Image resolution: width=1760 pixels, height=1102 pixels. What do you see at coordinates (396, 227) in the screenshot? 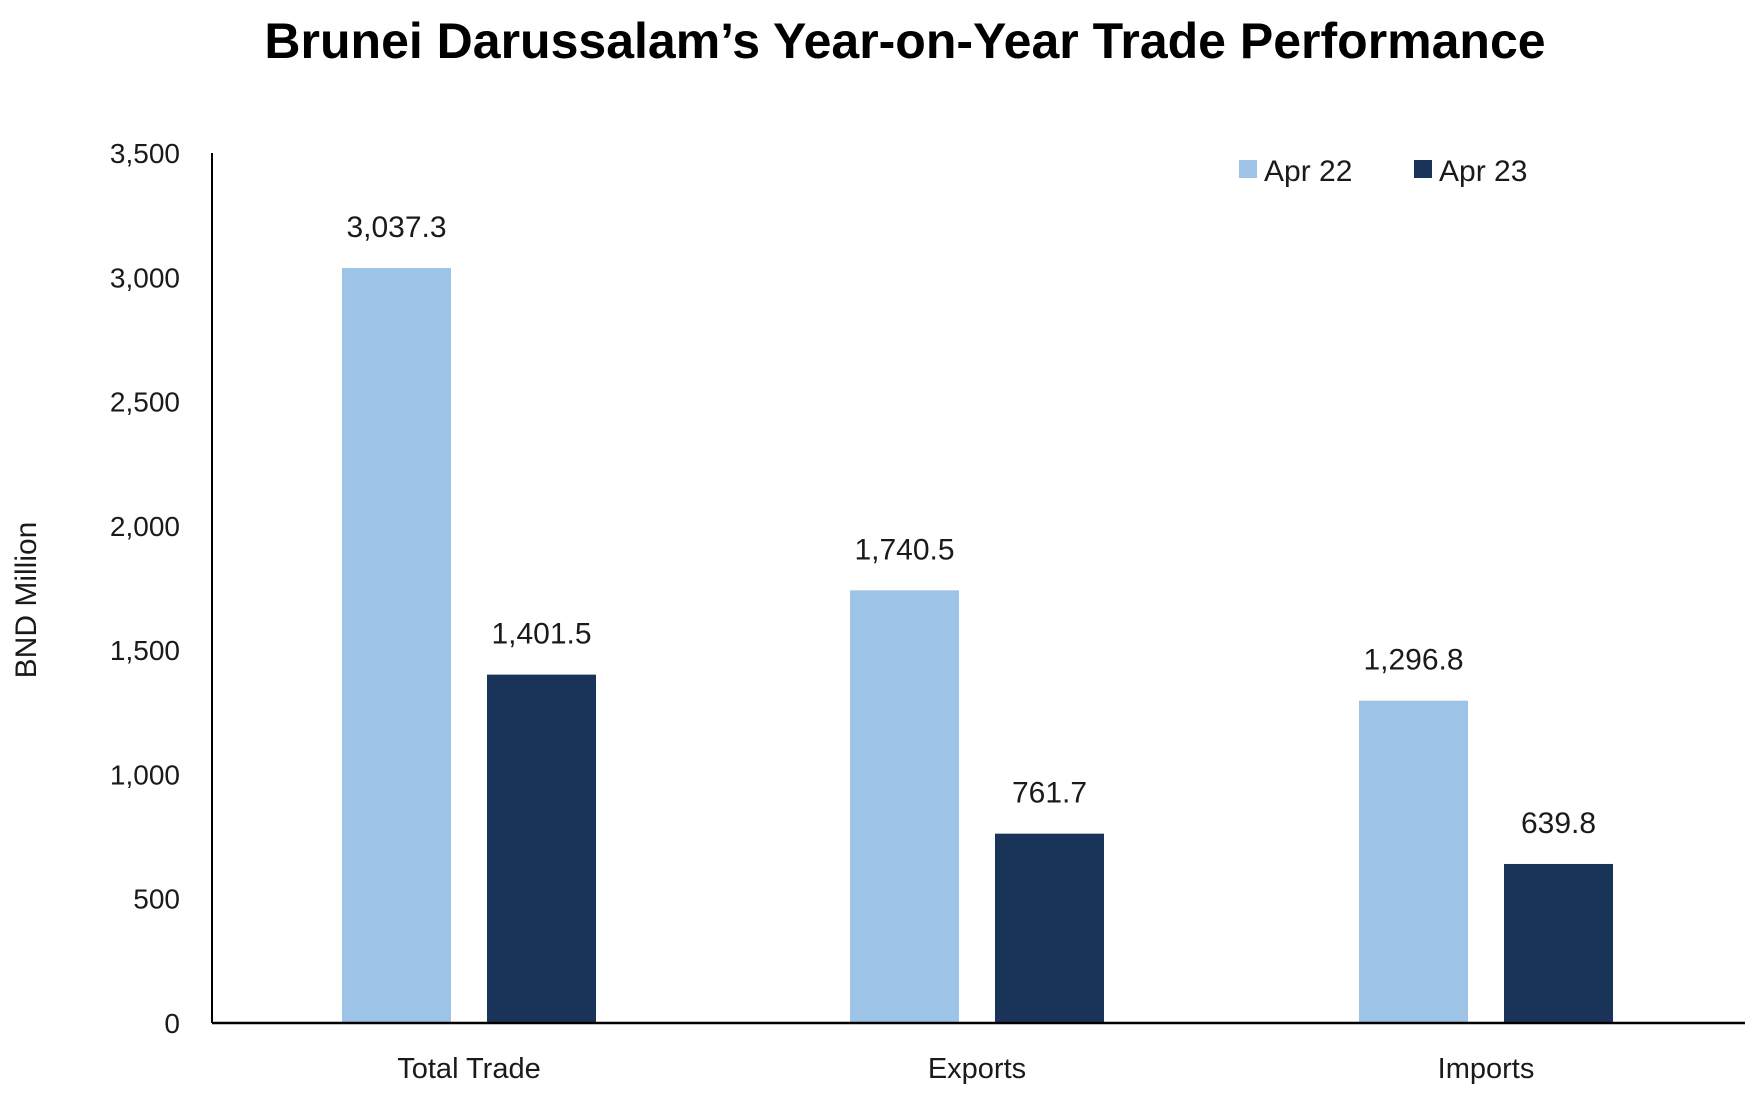
I see `data-label: 3,037.3` at bounding box center [396, 227].